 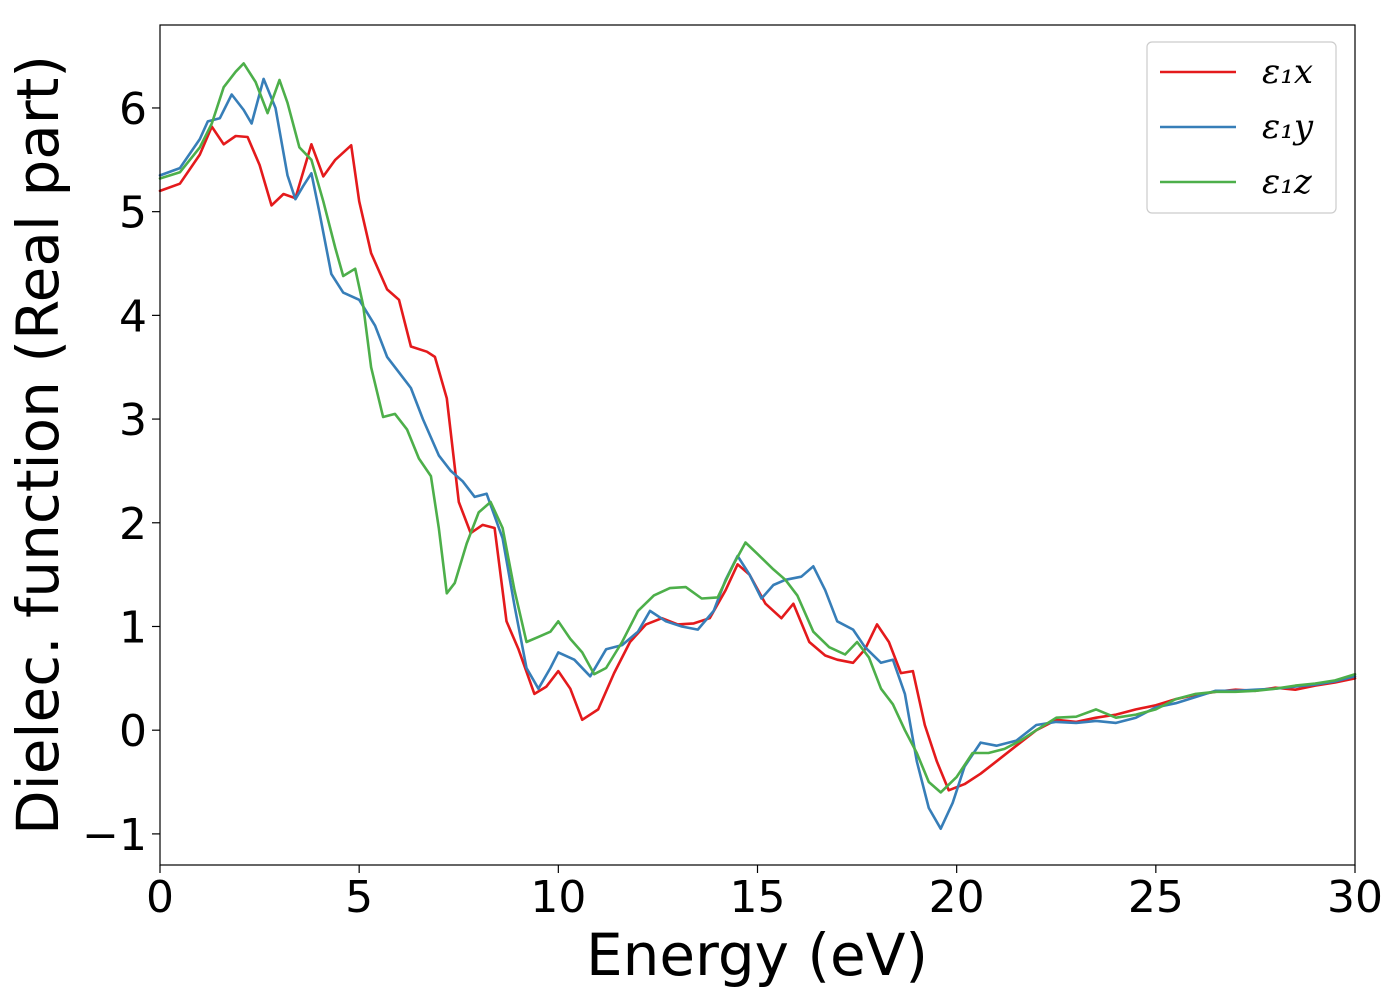 I want to click on x-axis: 0 5 10 15 20 25 30, so click(x=764, y=894).